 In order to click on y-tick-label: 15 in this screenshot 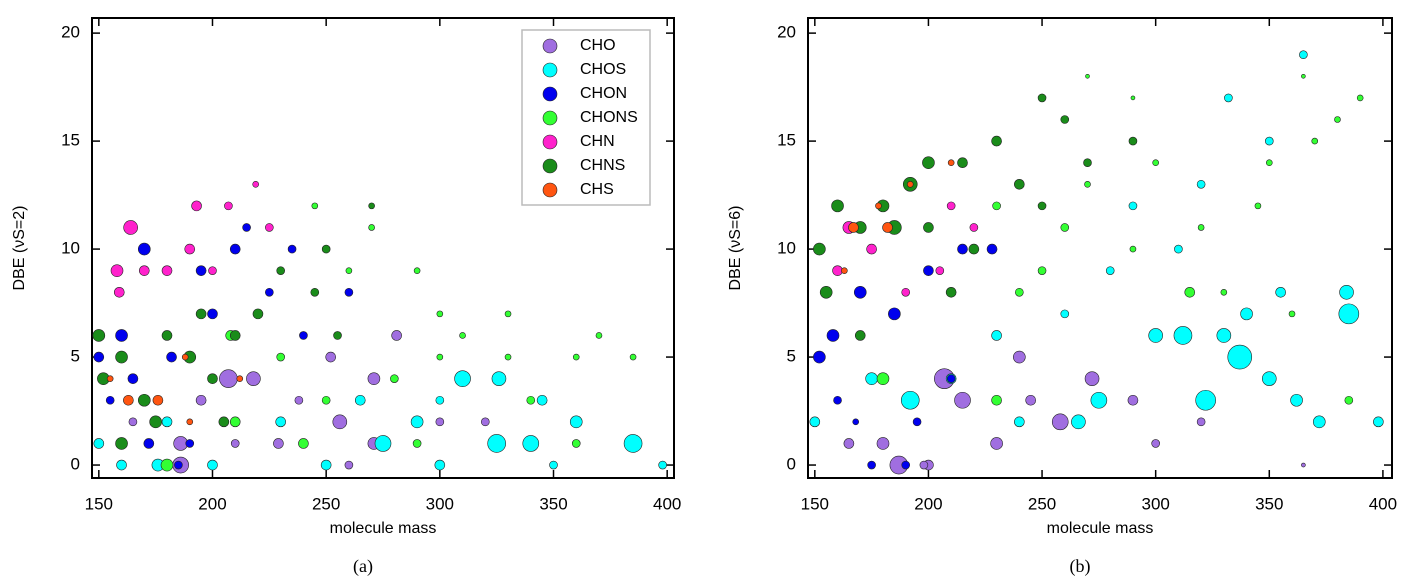, I will do `click(70, 140)`.